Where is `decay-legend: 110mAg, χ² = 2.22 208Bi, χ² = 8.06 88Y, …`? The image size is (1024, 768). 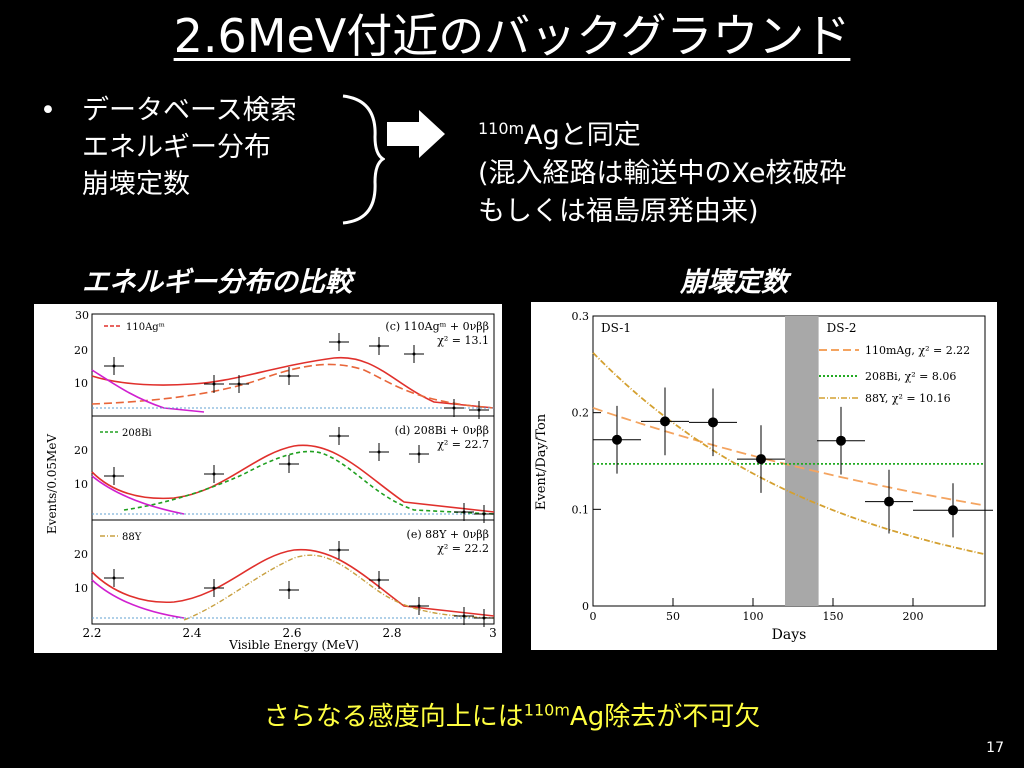
decay-legend: 110mAg, χ² = 2.22 208Bi, χ² = 8.06 88Y, … is located at coordinates (894, 374).